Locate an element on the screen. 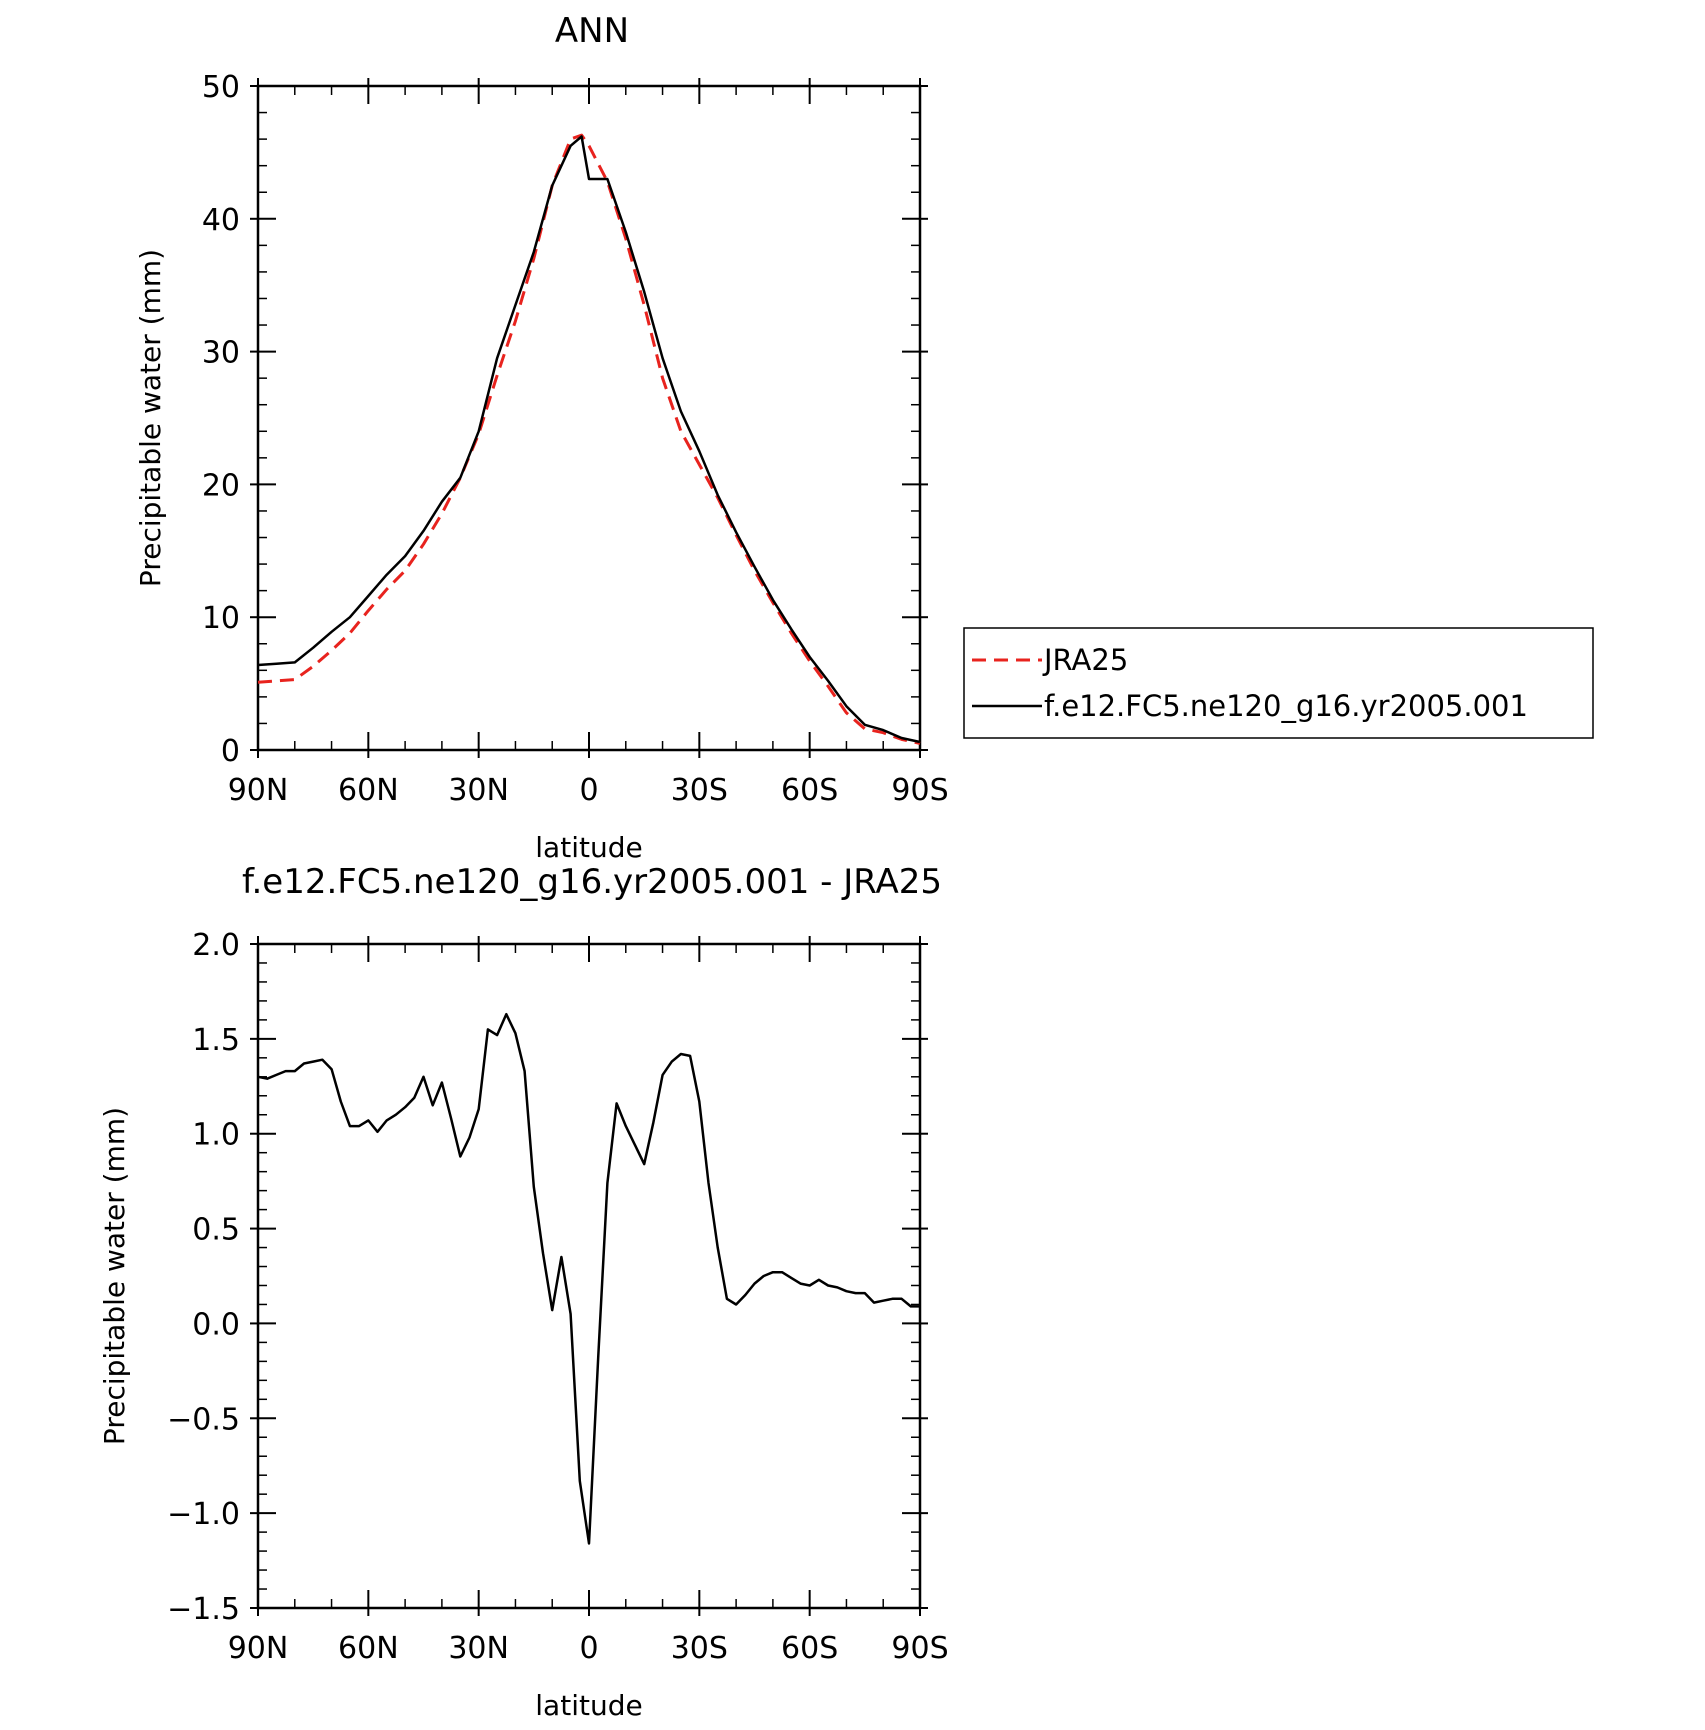  y-tick-labels: 0 10 20 30 40 50 is located at coordinates (221, 419).